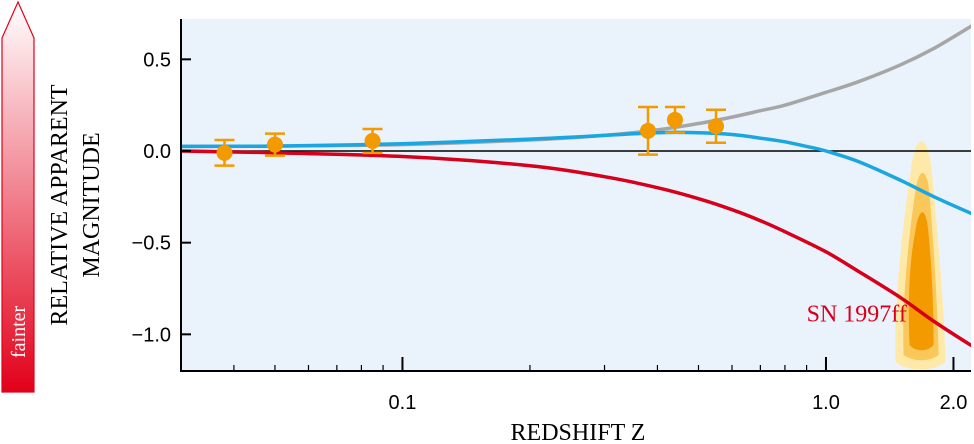  What do you see at coordinates (578, 432) in the screenshot?
I see `x-axis-title: REDSHIFT Z` at bounding box center [578, 432].